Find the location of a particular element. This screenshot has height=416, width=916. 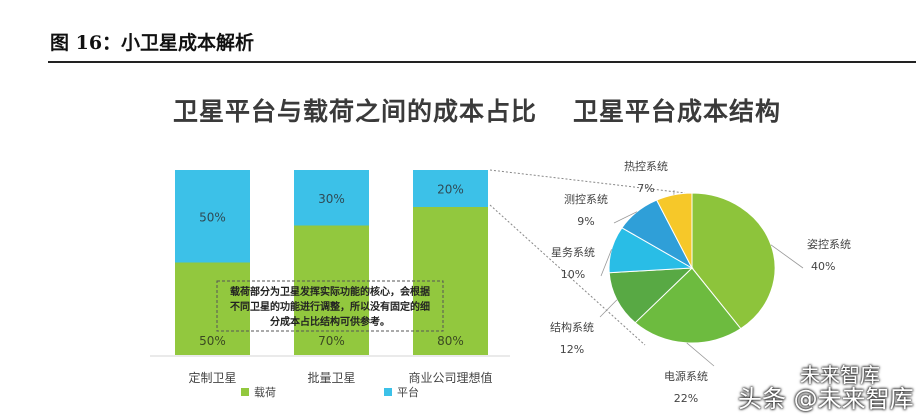

annotation-line-3: 分成本占比结构可供参考。 is located at coordinates (330, 321).